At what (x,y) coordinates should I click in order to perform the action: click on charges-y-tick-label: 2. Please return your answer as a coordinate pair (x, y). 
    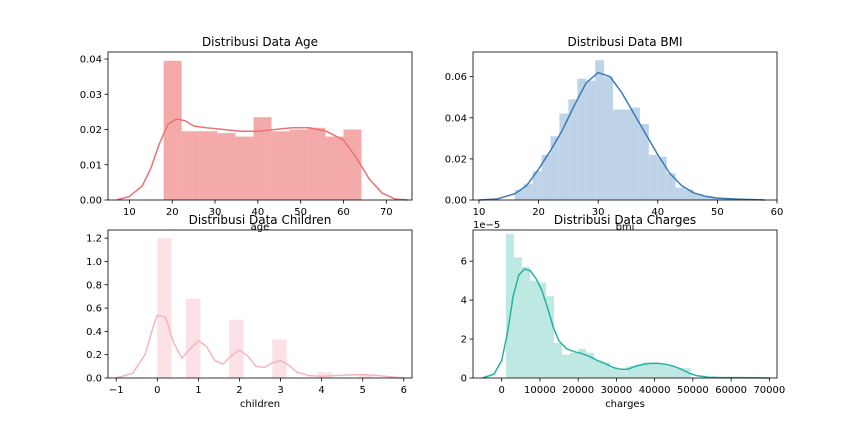
    Looking at the image, I should click on (464, 340).